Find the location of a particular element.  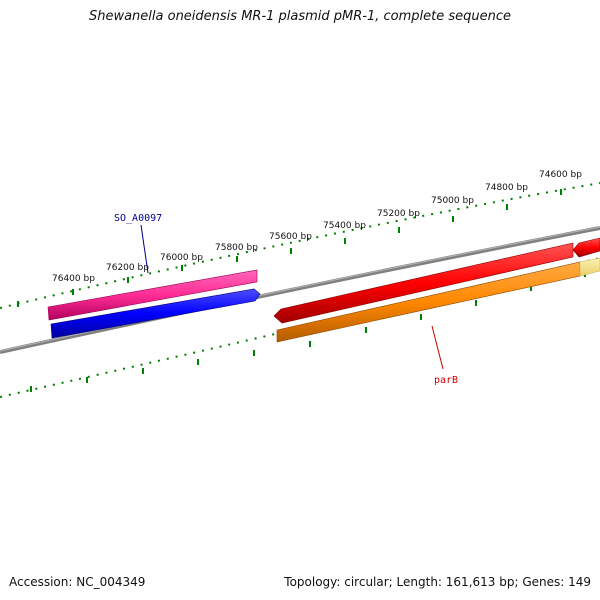

gene-feature-blue is located at coordinates (155, 313).